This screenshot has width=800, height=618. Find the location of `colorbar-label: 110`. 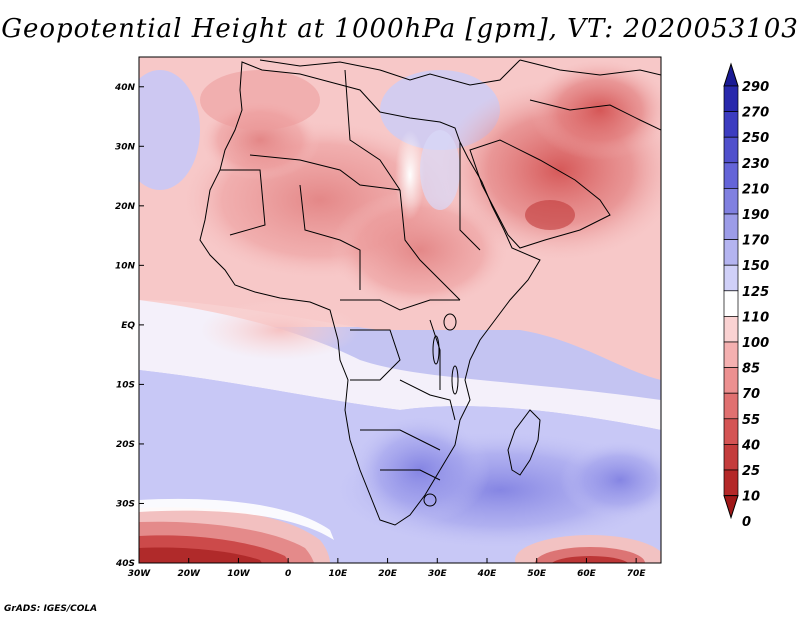

colorbar-label: 110 is located at coordinates (755, 317).